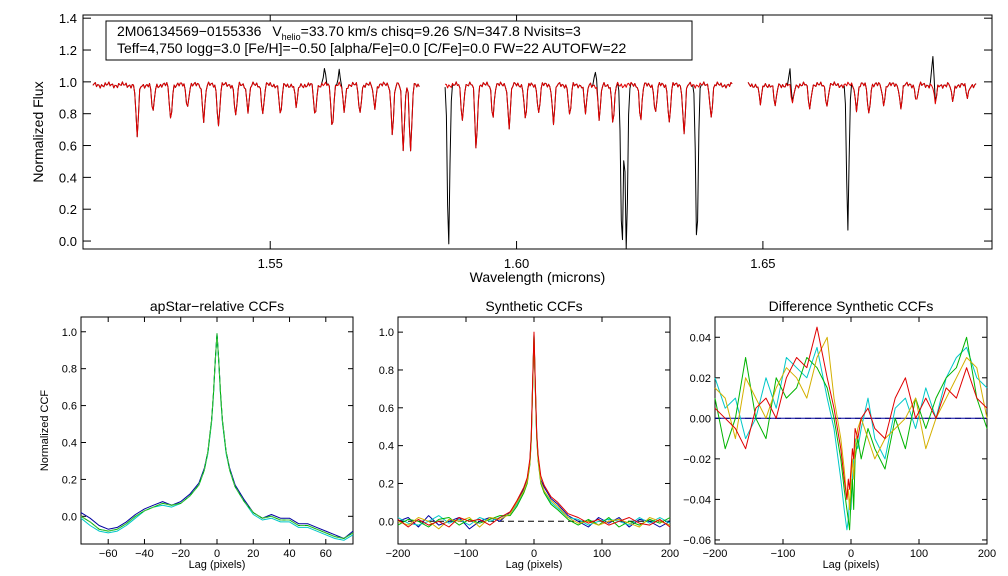  I want to click on y-tick-label: 0.02, so click(700, 379).